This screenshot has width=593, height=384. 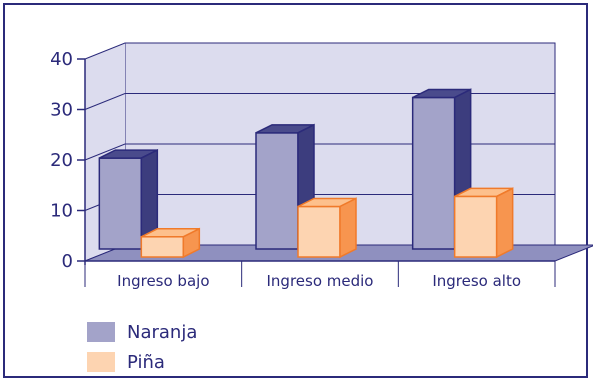 What do you see at coordinates (146, 362) in the screenshot?
I see `legend-label-pina: Piña` at bounding box center [146, 362].